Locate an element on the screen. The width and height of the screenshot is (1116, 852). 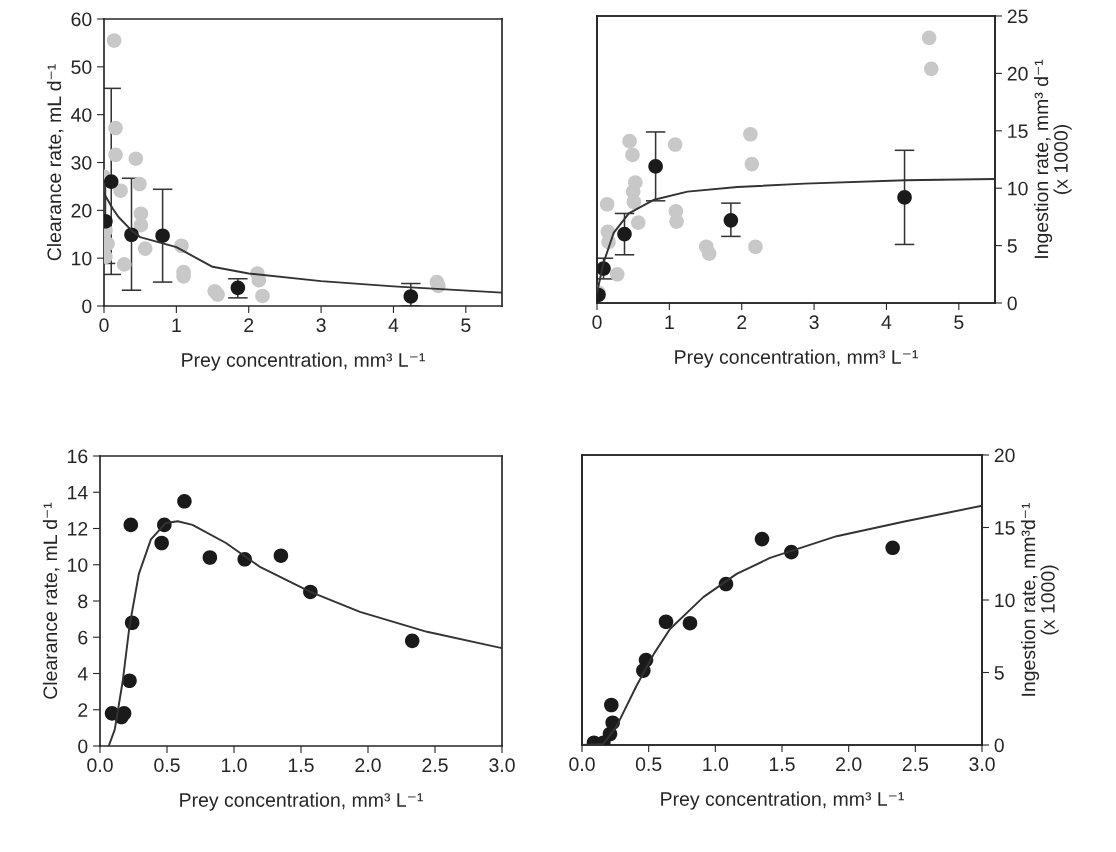
x-tick-label: 1 is located at coordinates (669, 322).